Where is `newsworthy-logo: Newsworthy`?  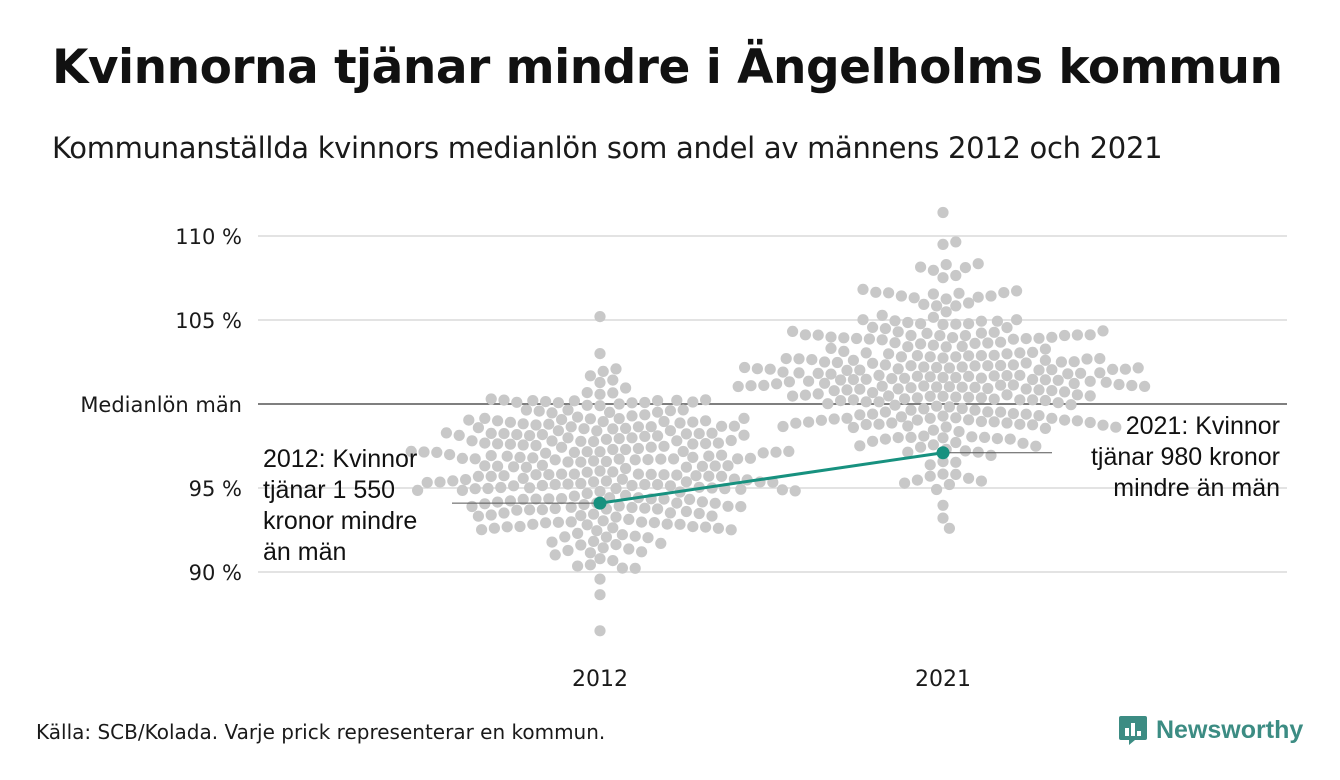
newsworthy-logo: Newsworthy is located at coordinates (1210, 730).